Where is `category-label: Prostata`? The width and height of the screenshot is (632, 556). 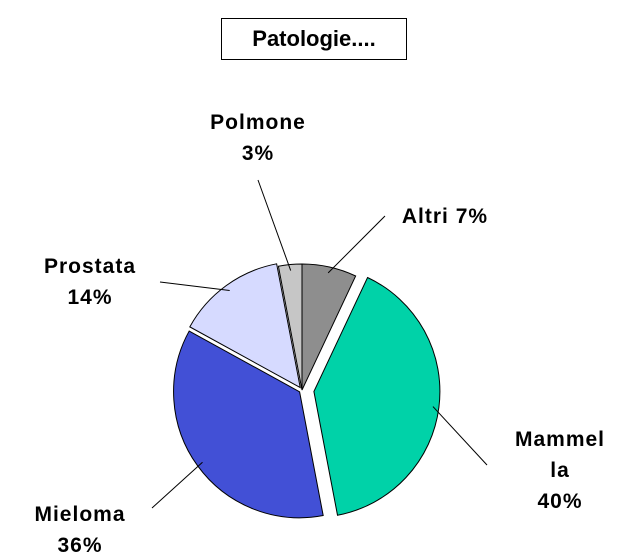
category-label: Prostata is located at coordinates (90, 266).